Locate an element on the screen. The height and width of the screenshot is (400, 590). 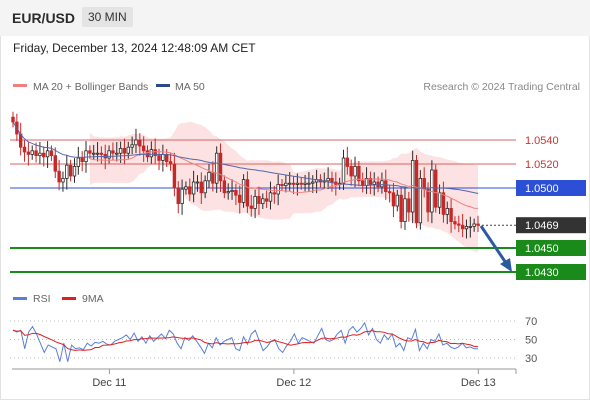
rsi-level-label: 50 is located at coordinates (531, 341).